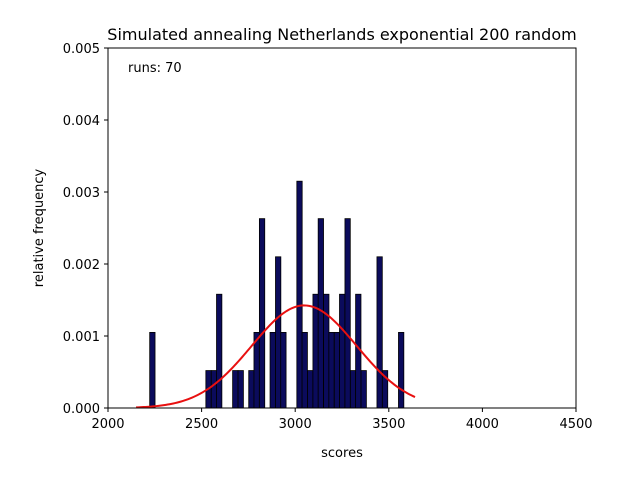  I want to click on x-tick-label-2: 3000, so click(295, 424).